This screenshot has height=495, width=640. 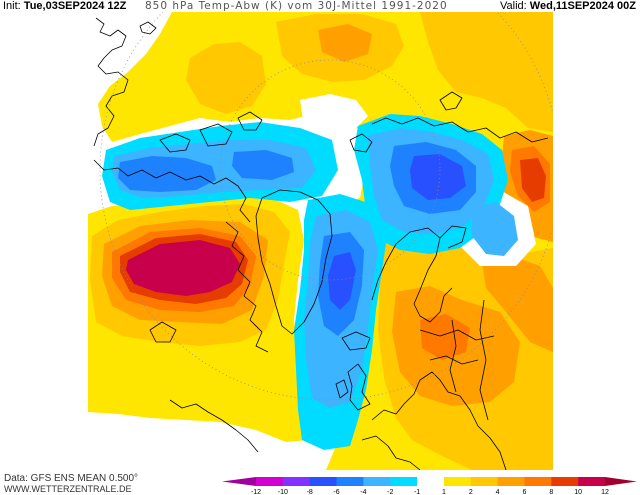 I want to click on init-time: Init: Tue,03SEP2024 12Z, so click(x=64, y=6).